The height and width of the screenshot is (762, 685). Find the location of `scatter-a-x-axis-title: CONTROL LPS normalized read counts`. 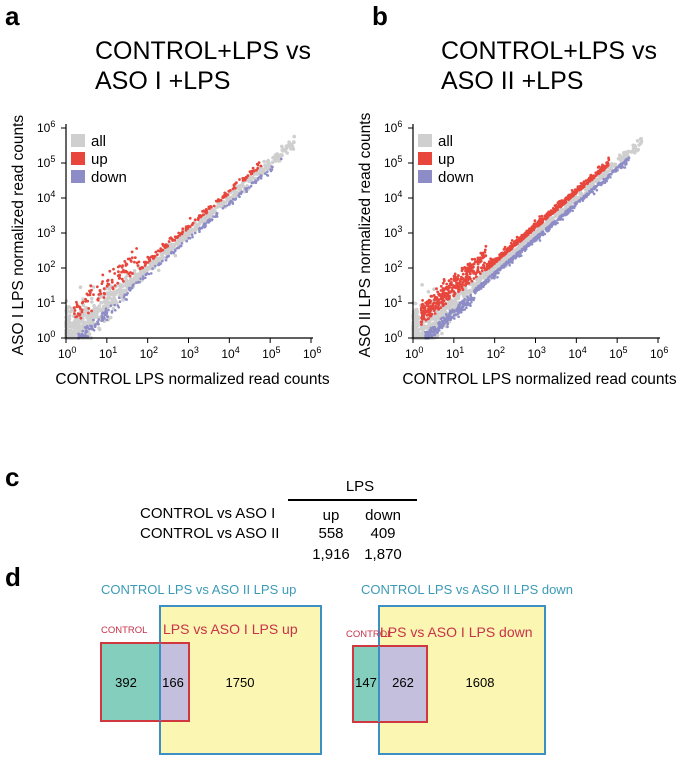

scatter-a-x-axis-title: CONTROL LPS normalized read counts is located at coordinates (192, 378).